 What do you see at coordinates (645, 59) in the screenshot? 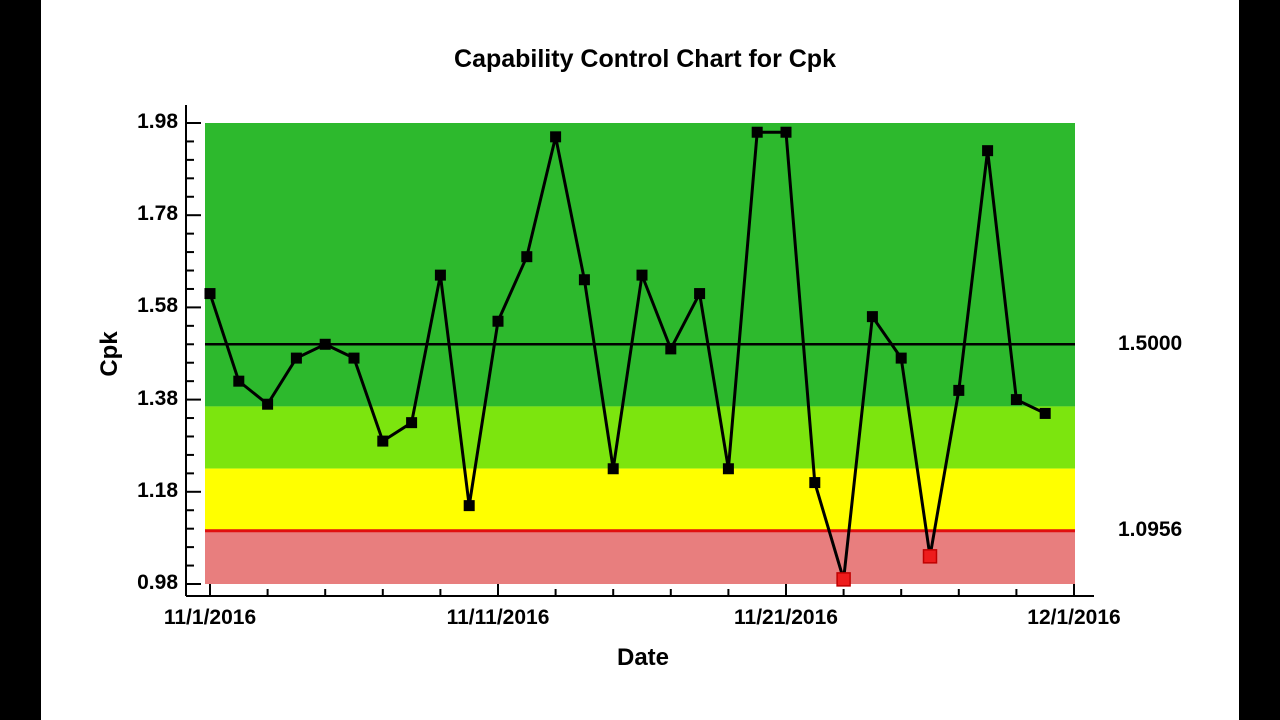
I see `chart-title: Capability Control Chart for Cpk` at bounding box center [645, 59].